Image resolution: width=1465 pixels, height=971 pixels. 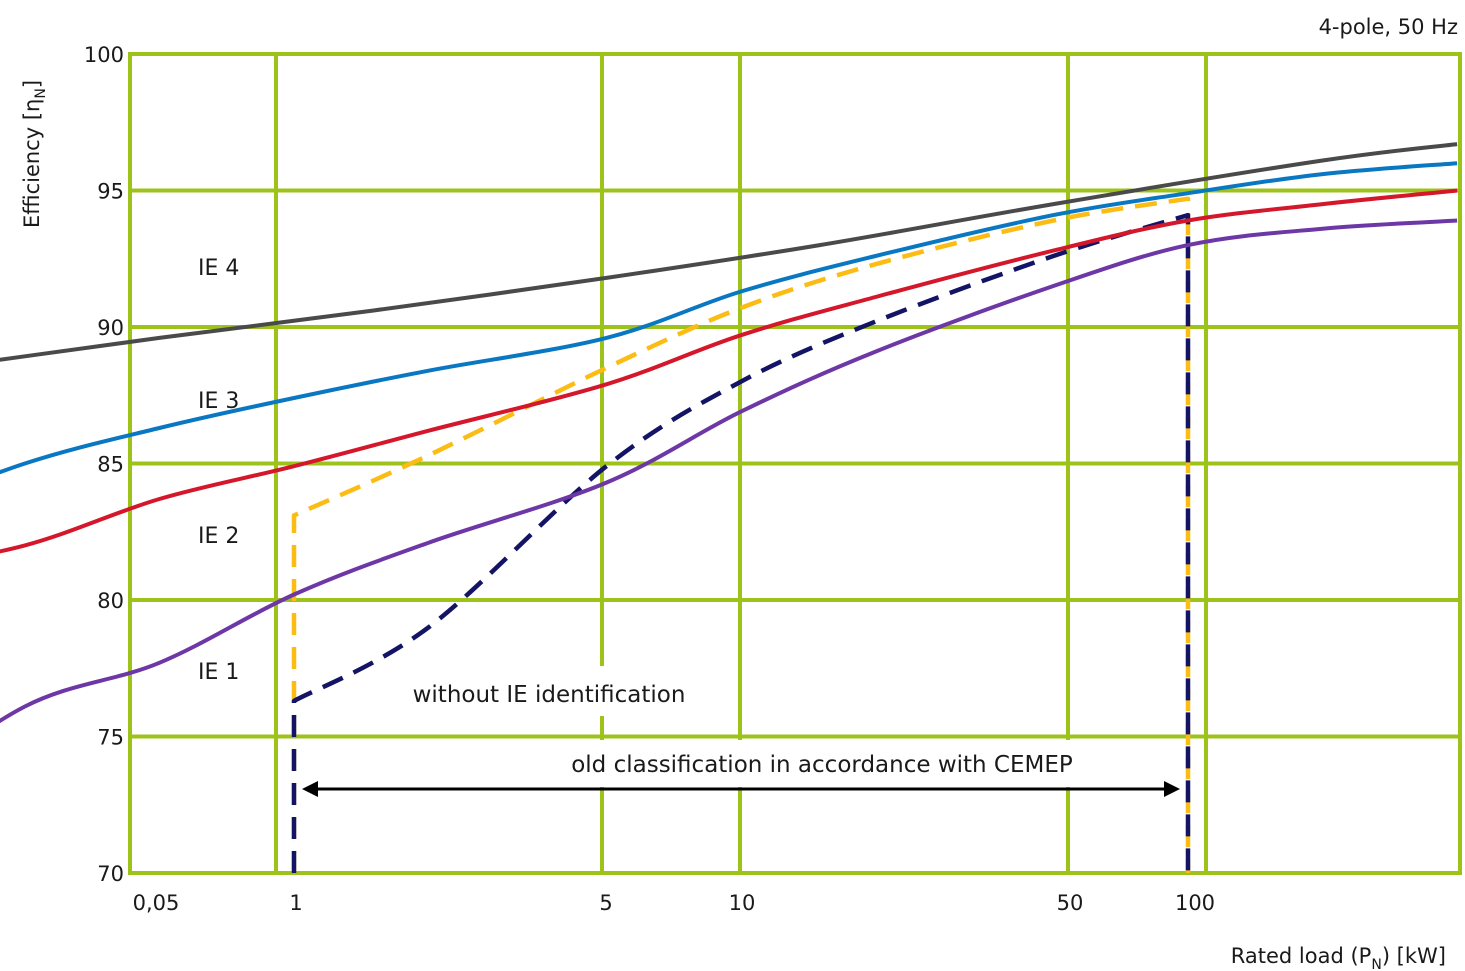 I want to click on y-tick-label: 95, so click(x=110, y=192).